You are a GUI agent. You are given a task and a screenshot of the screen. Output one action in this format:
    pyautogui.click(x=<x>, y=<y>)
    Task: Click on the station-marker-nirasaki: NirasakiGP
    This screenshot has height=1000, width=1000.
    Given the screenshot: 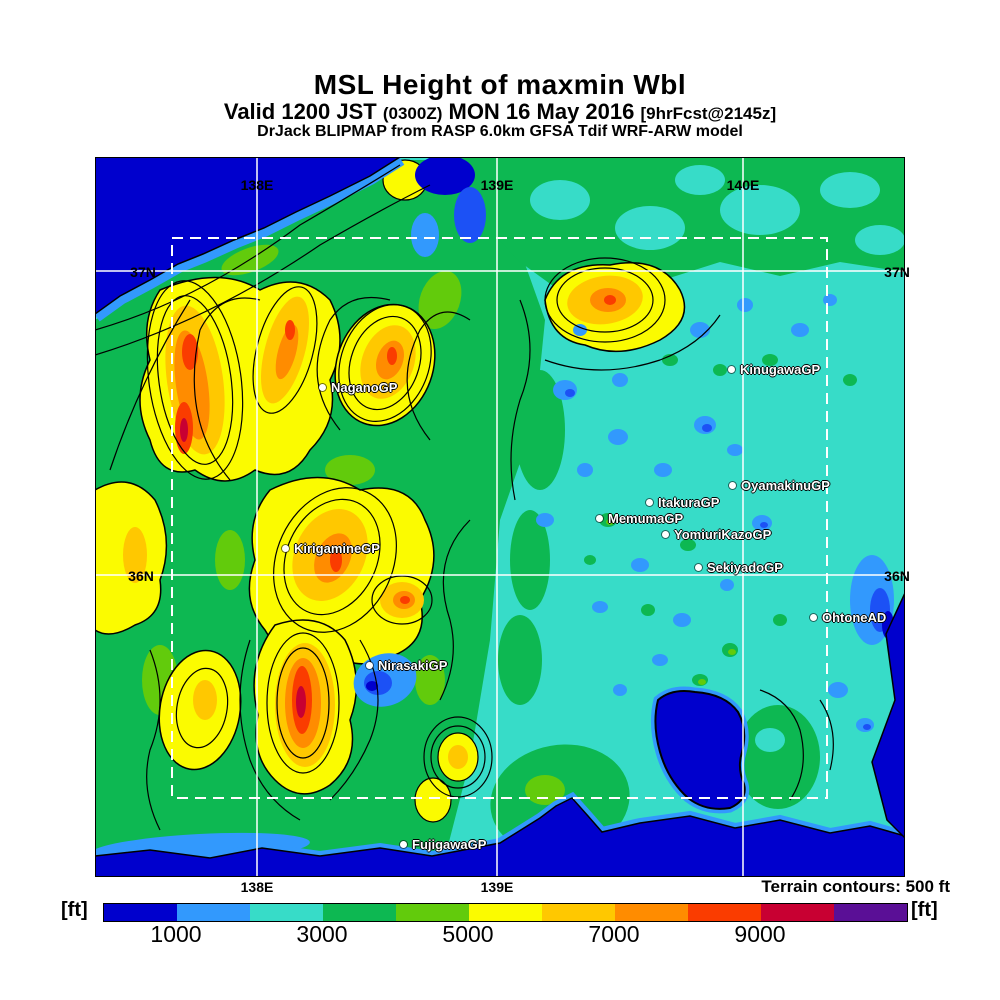 What is the action you would take?
    pyautogui.click(x=406, y=665)
    